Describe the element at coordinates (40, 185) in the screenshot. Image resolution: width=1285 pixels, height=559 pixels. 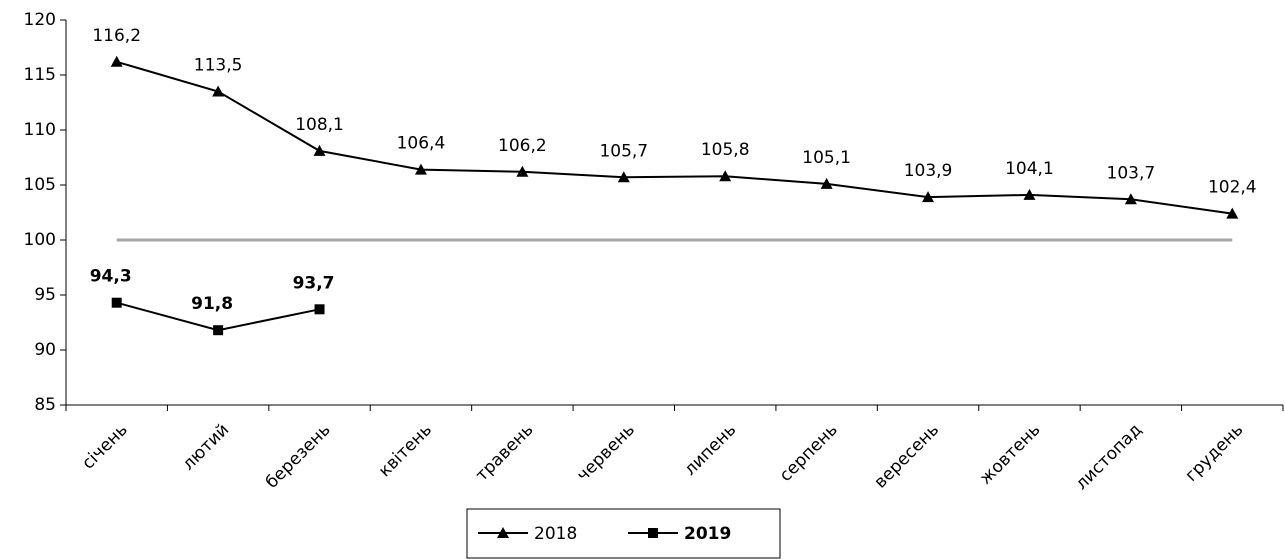
I see `y-tick-label: 105` at that location.